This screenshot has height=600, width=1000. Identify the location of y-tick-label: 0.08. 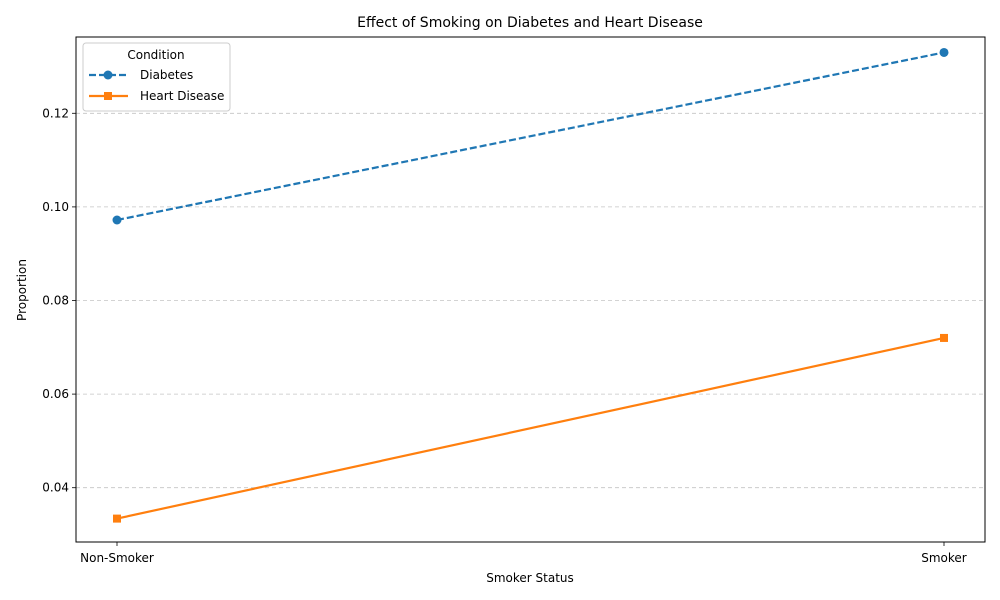
(55, 300).